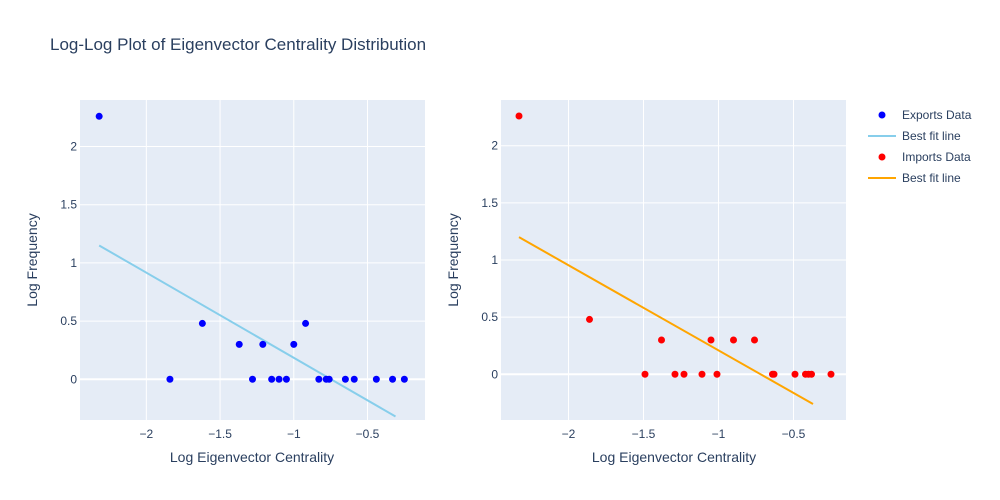 The height and width of the screenshot is (500, 1000). I want to click on x-tick-label-exports: −2, so click(147, 434).